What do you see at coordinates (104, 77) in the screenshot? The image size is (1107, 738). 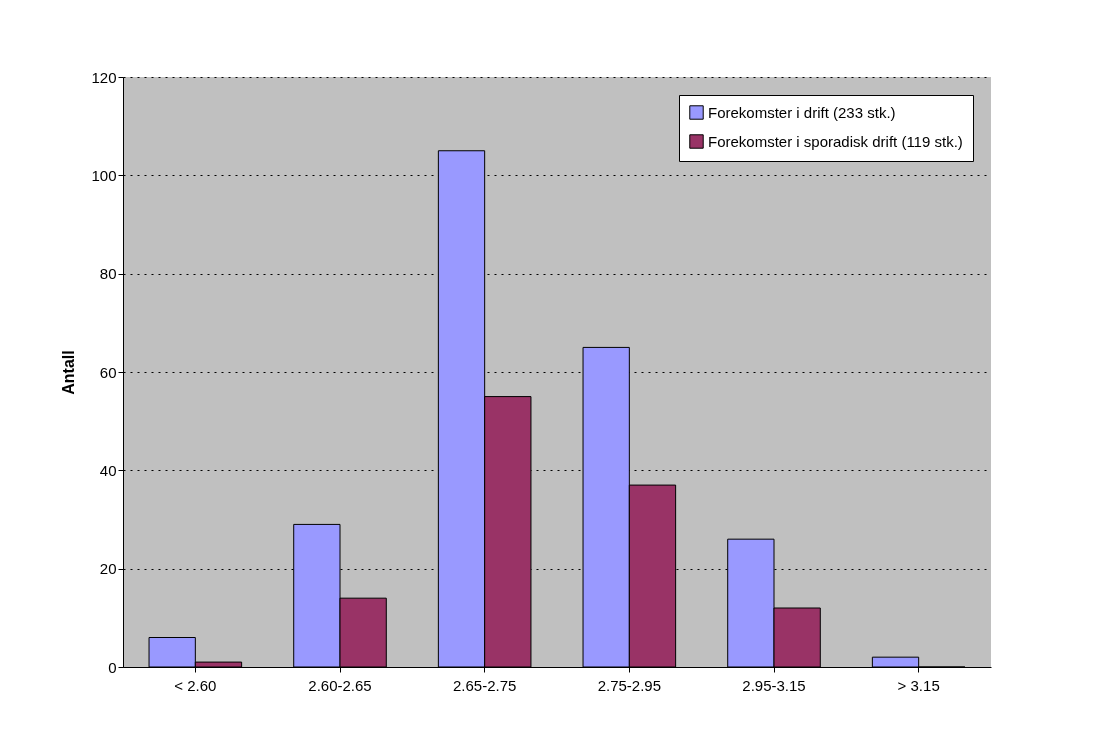 I see `y-tick-label: 120` at bounding box center [104, 77].